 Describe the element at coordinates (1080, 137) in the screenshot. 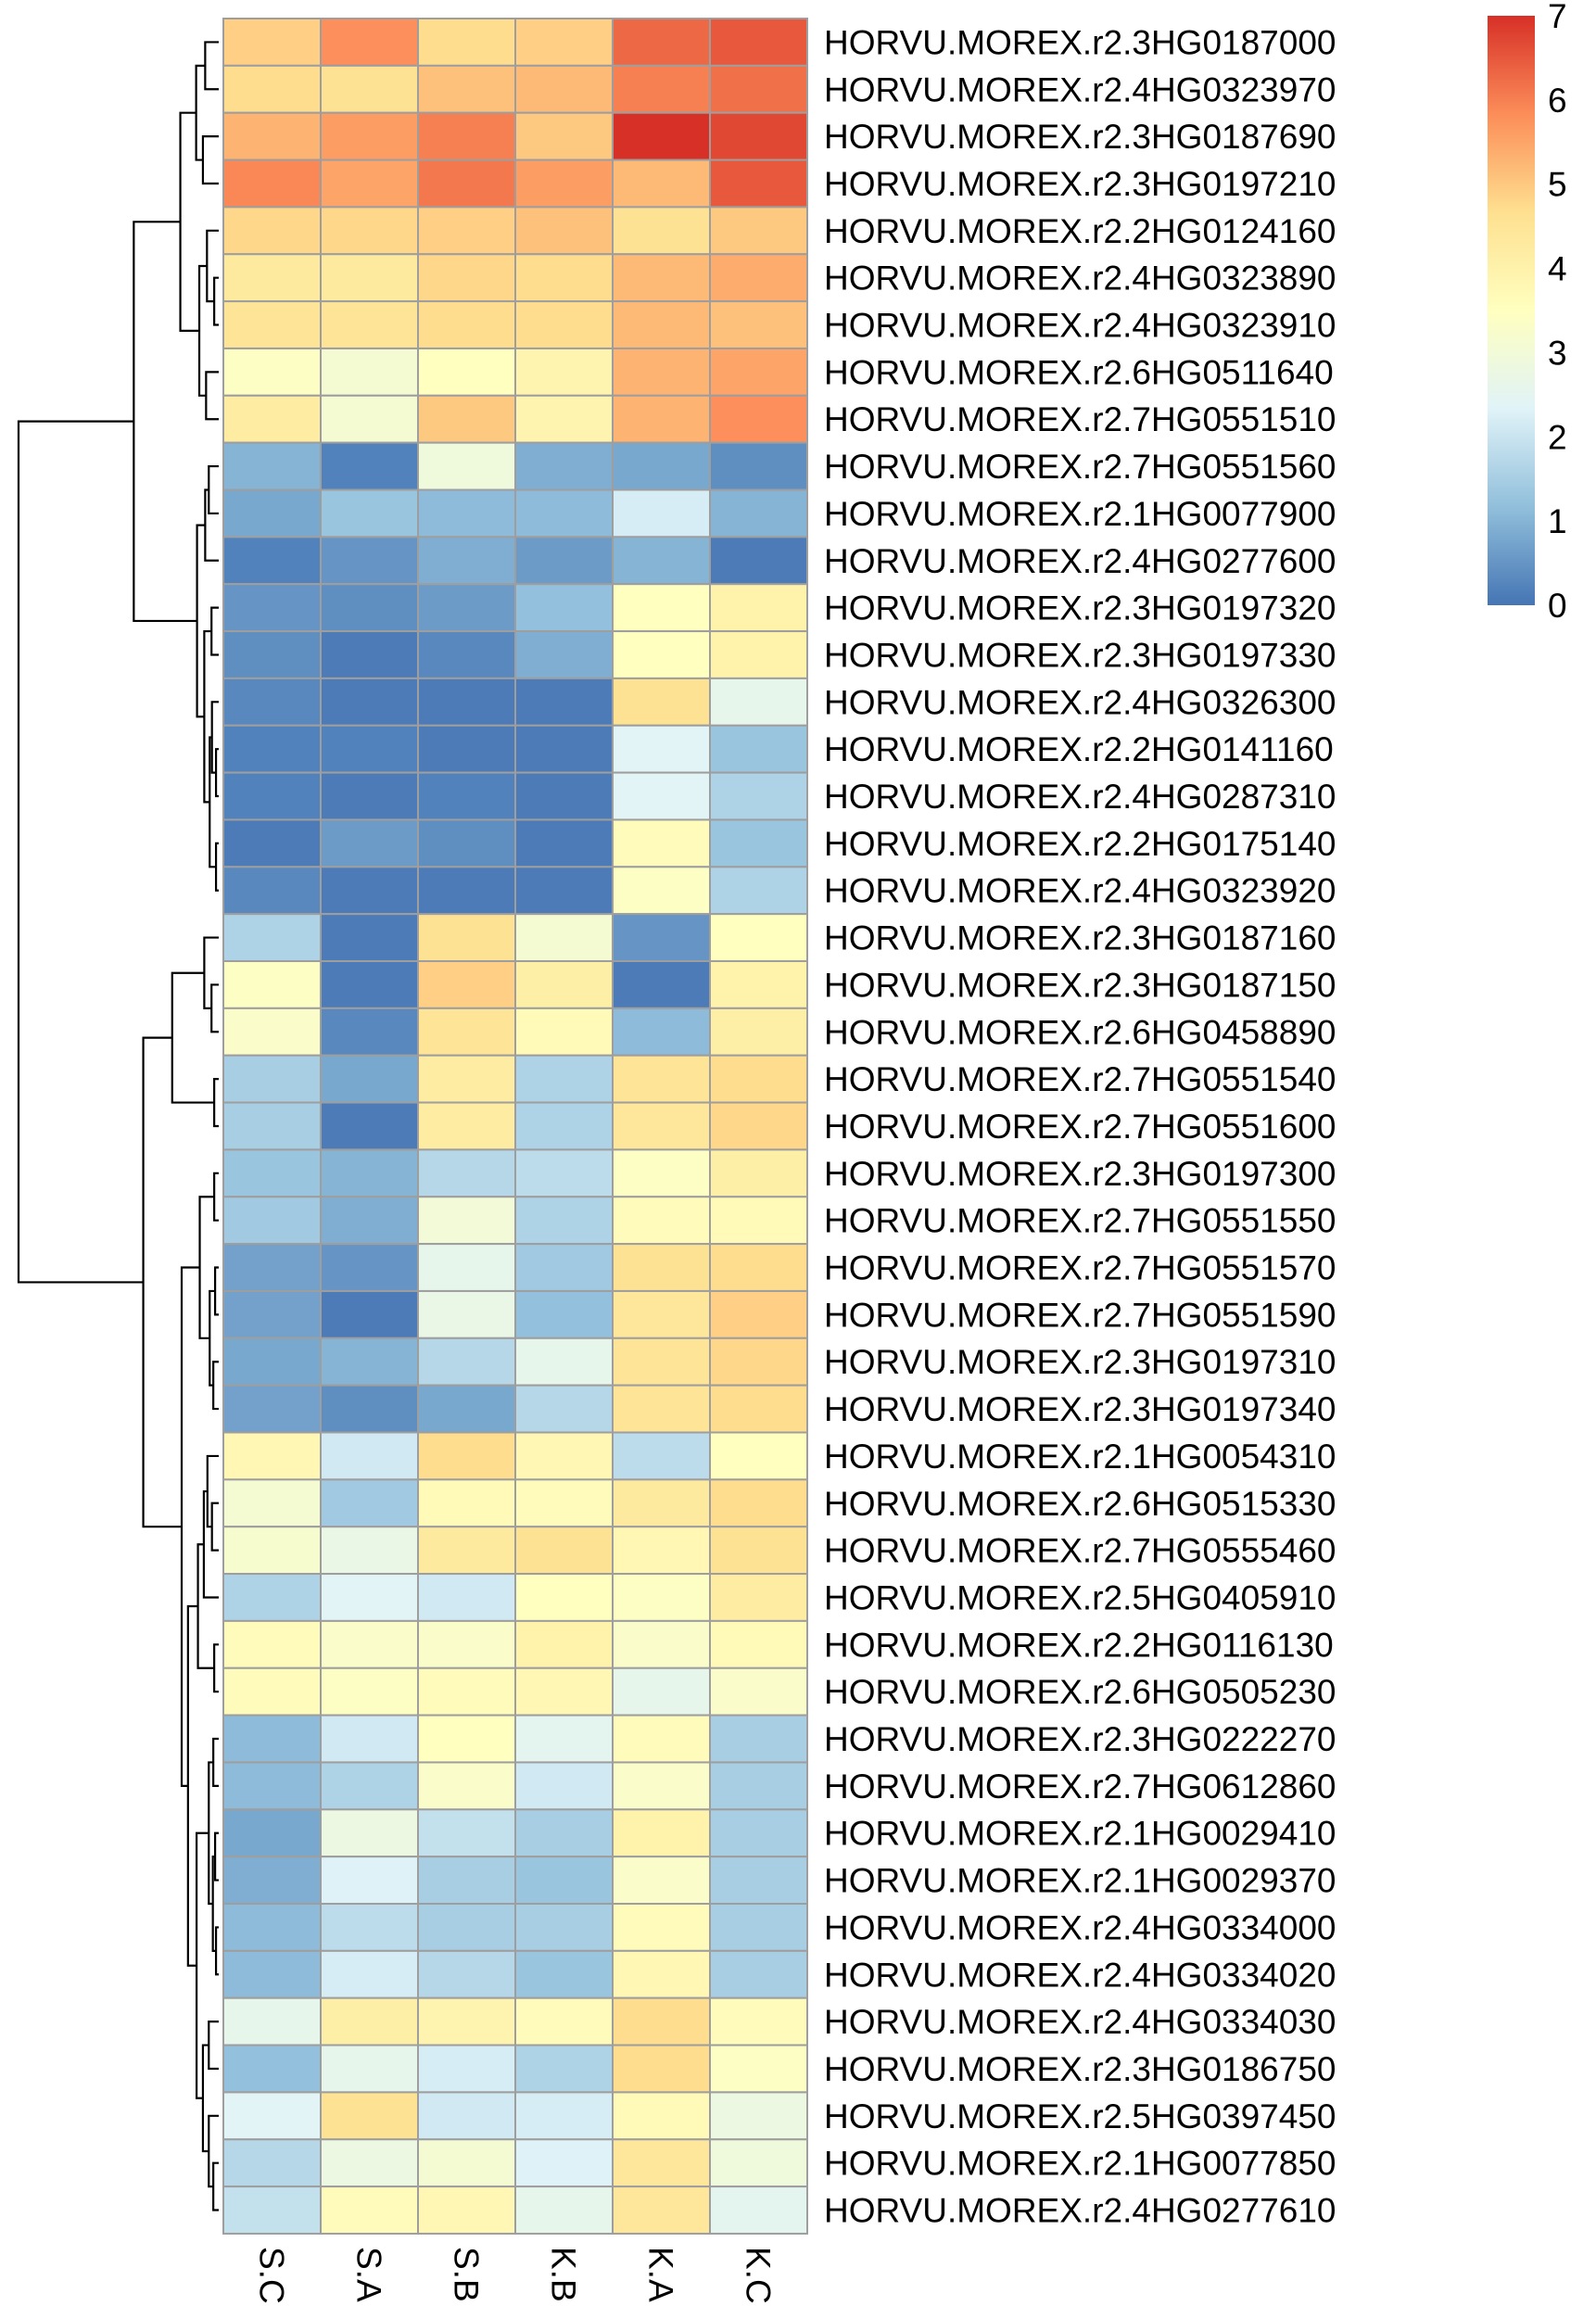

I see `row-label: HORVU.MOREX.r2.3HG0187690` at that location.